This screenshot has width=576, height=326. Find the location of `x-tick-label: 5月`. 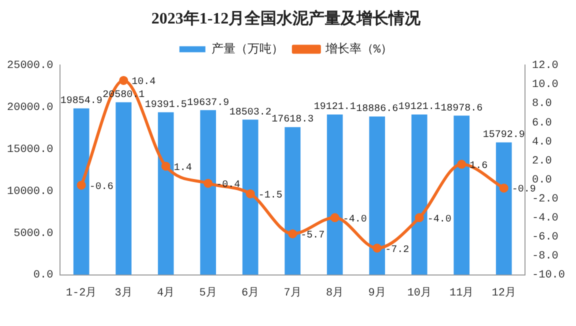

x-tick-label: 5月 is located at coordinates (208, 293).